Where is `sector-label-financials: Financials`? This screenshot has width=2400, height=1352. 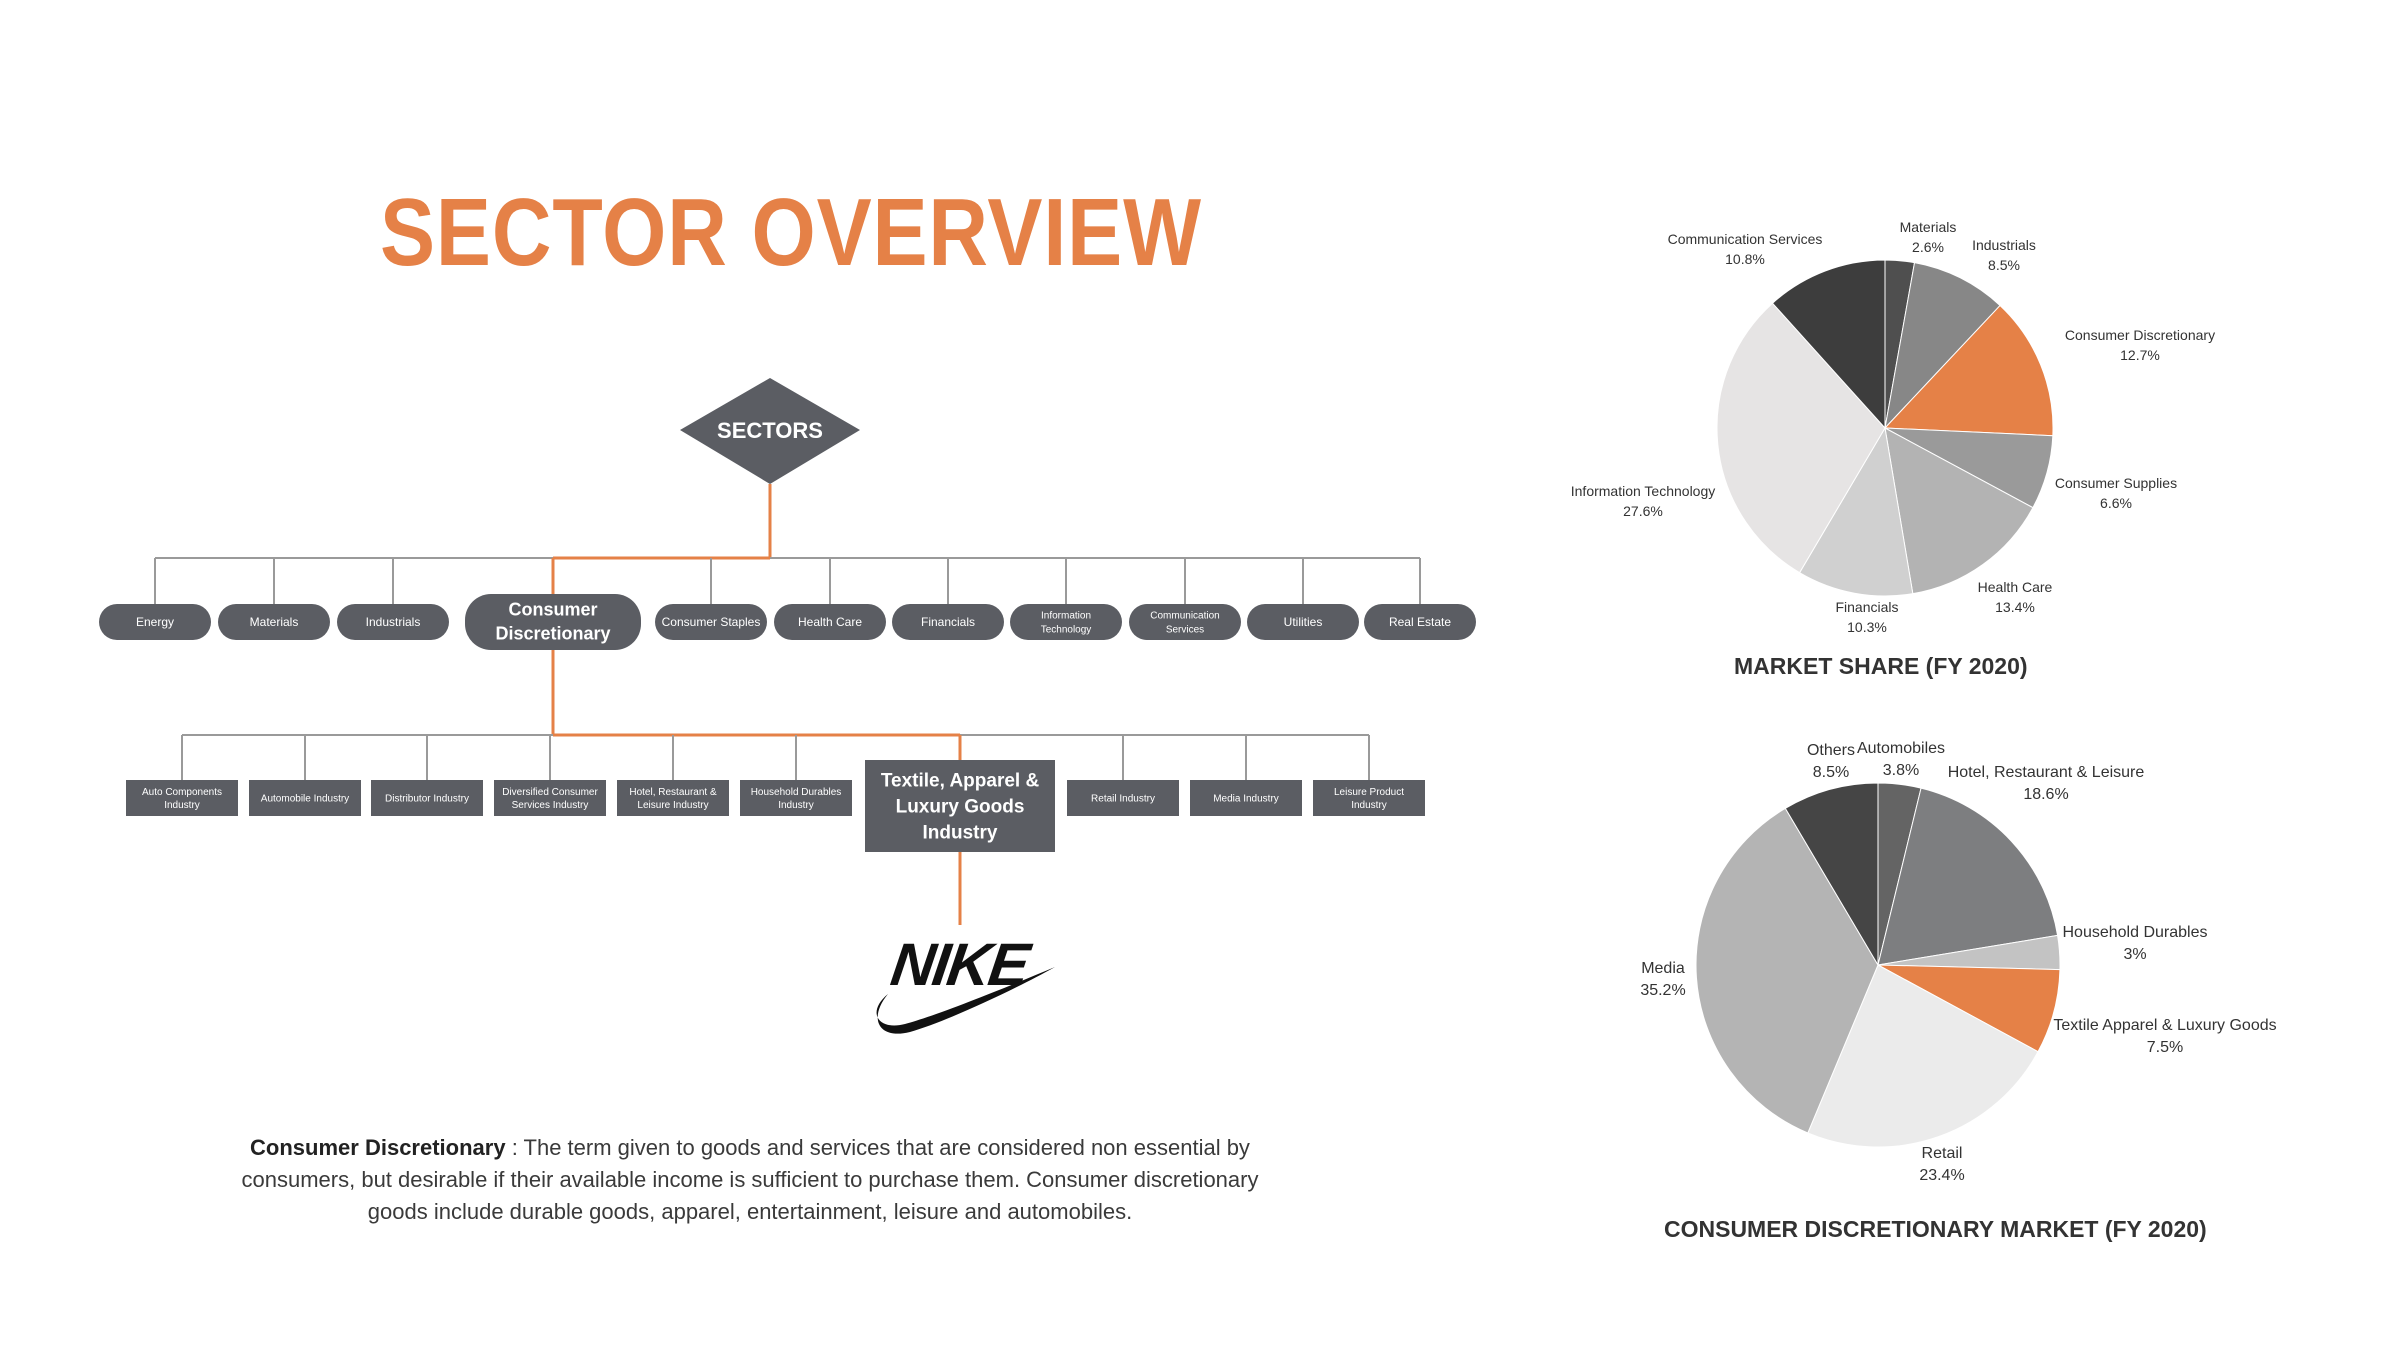
sector-label-financials: Financials is located at coordinates (948, 622).